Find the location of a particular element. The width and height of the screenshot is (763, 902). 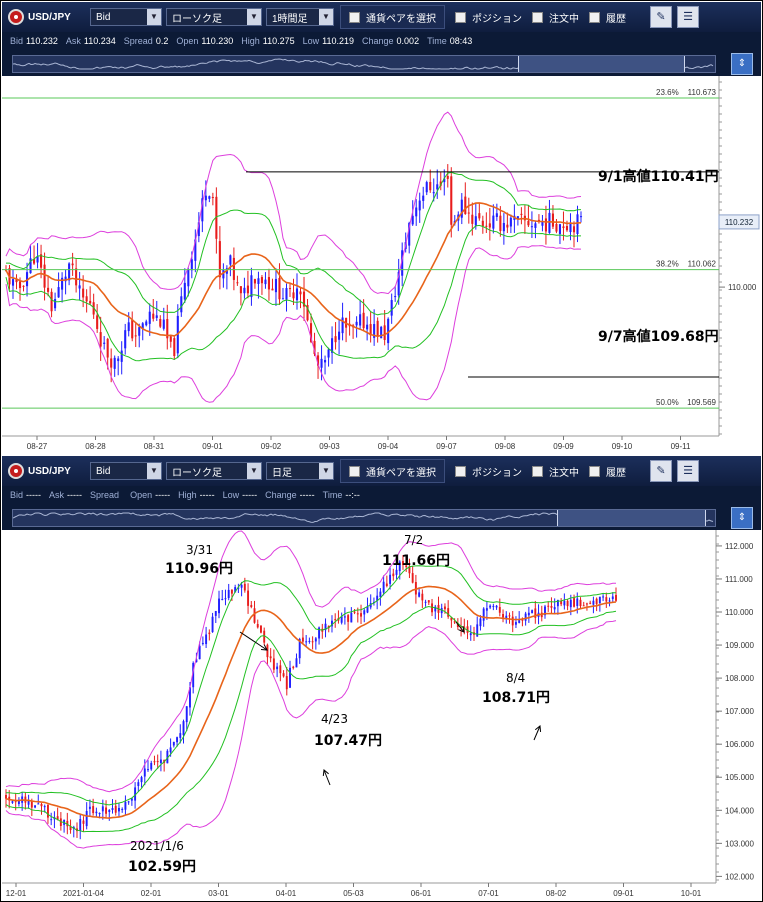

x-tick-label: 04-01 is located at coordinates (286, 893).